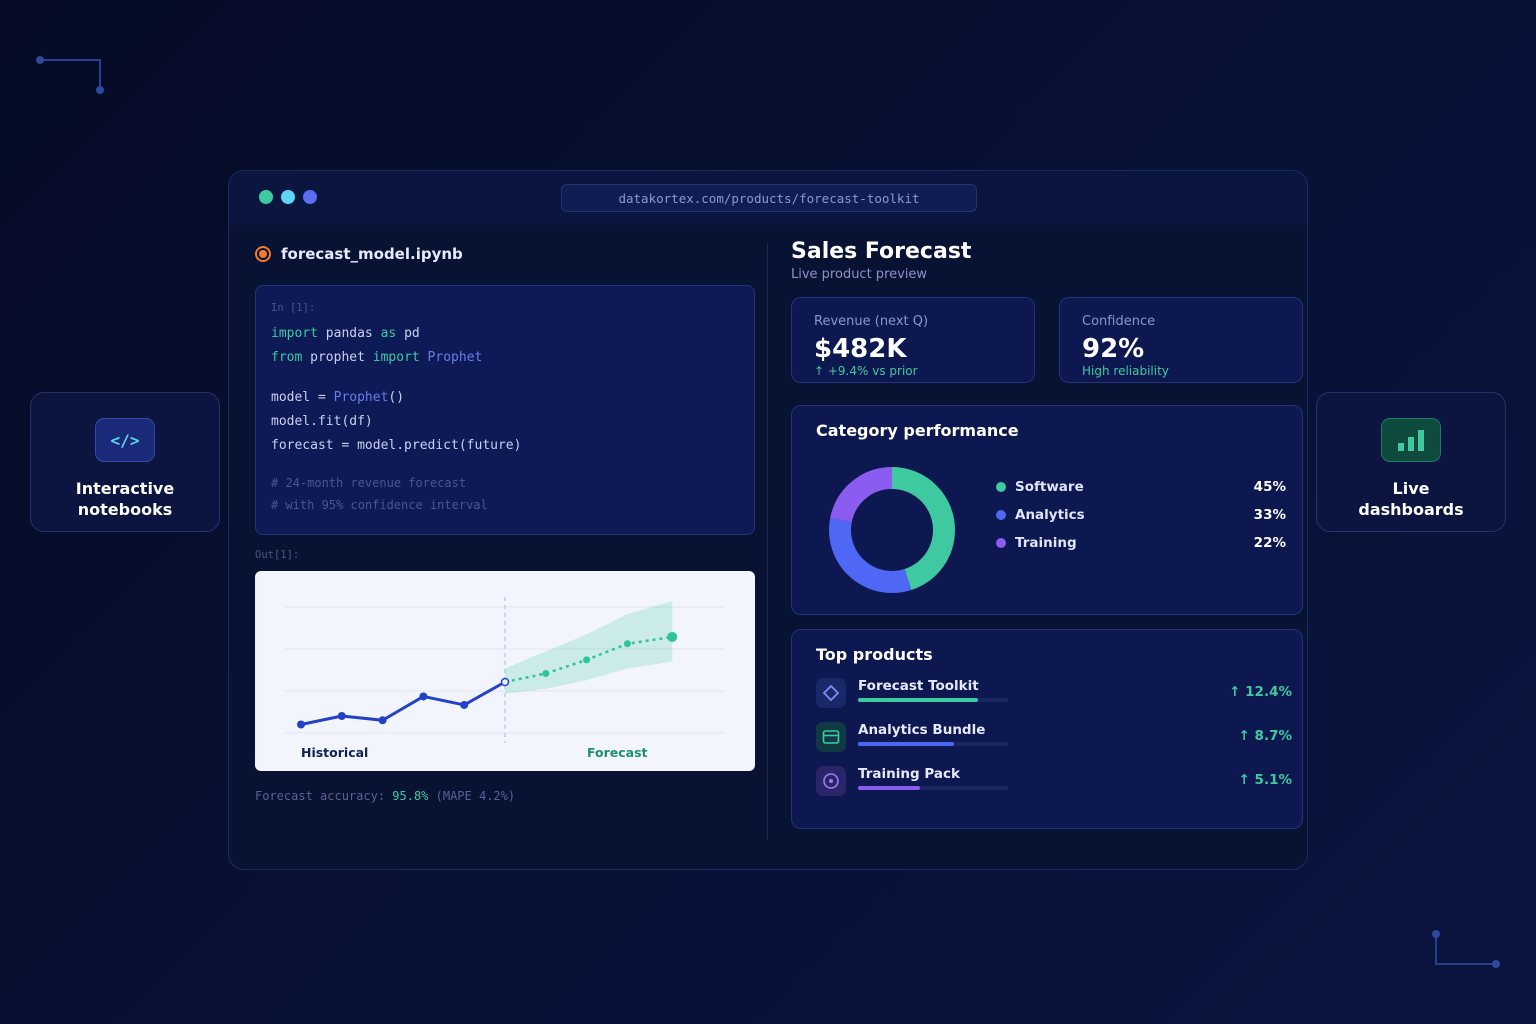 Image resolution: width=1536 pixels, height=1024 pixels. Describe the element at coordinates (1265, 736) in the screenshot. I see `product-growth: ↑ 8.7%` at that location.